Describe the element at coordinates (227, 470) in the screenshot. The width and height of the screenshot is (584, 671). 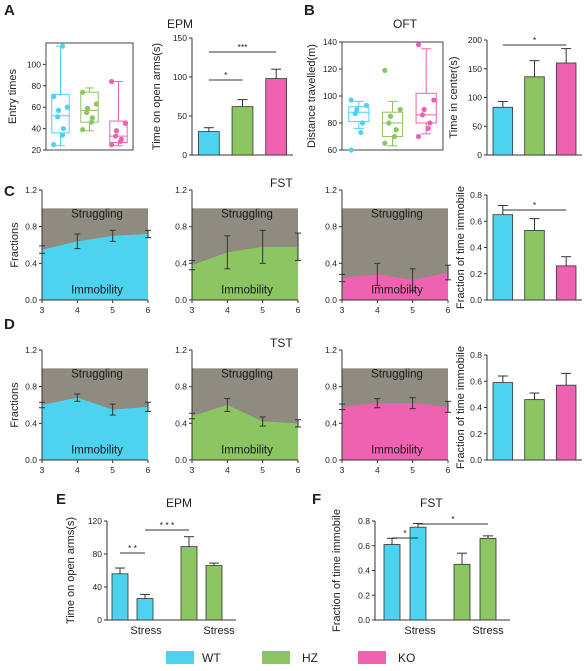
I see `D-area-hz-x-tick-label: 4` at that location.